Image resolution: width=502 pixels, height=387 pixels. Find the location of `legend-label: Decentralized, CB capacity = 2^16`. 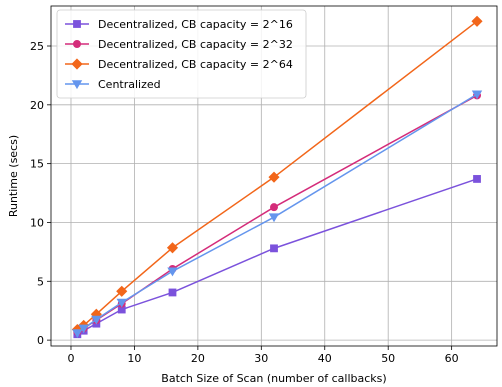

legend-label: Decentralized, CB capacity = 2^16 is located at coordinates (195, 24).